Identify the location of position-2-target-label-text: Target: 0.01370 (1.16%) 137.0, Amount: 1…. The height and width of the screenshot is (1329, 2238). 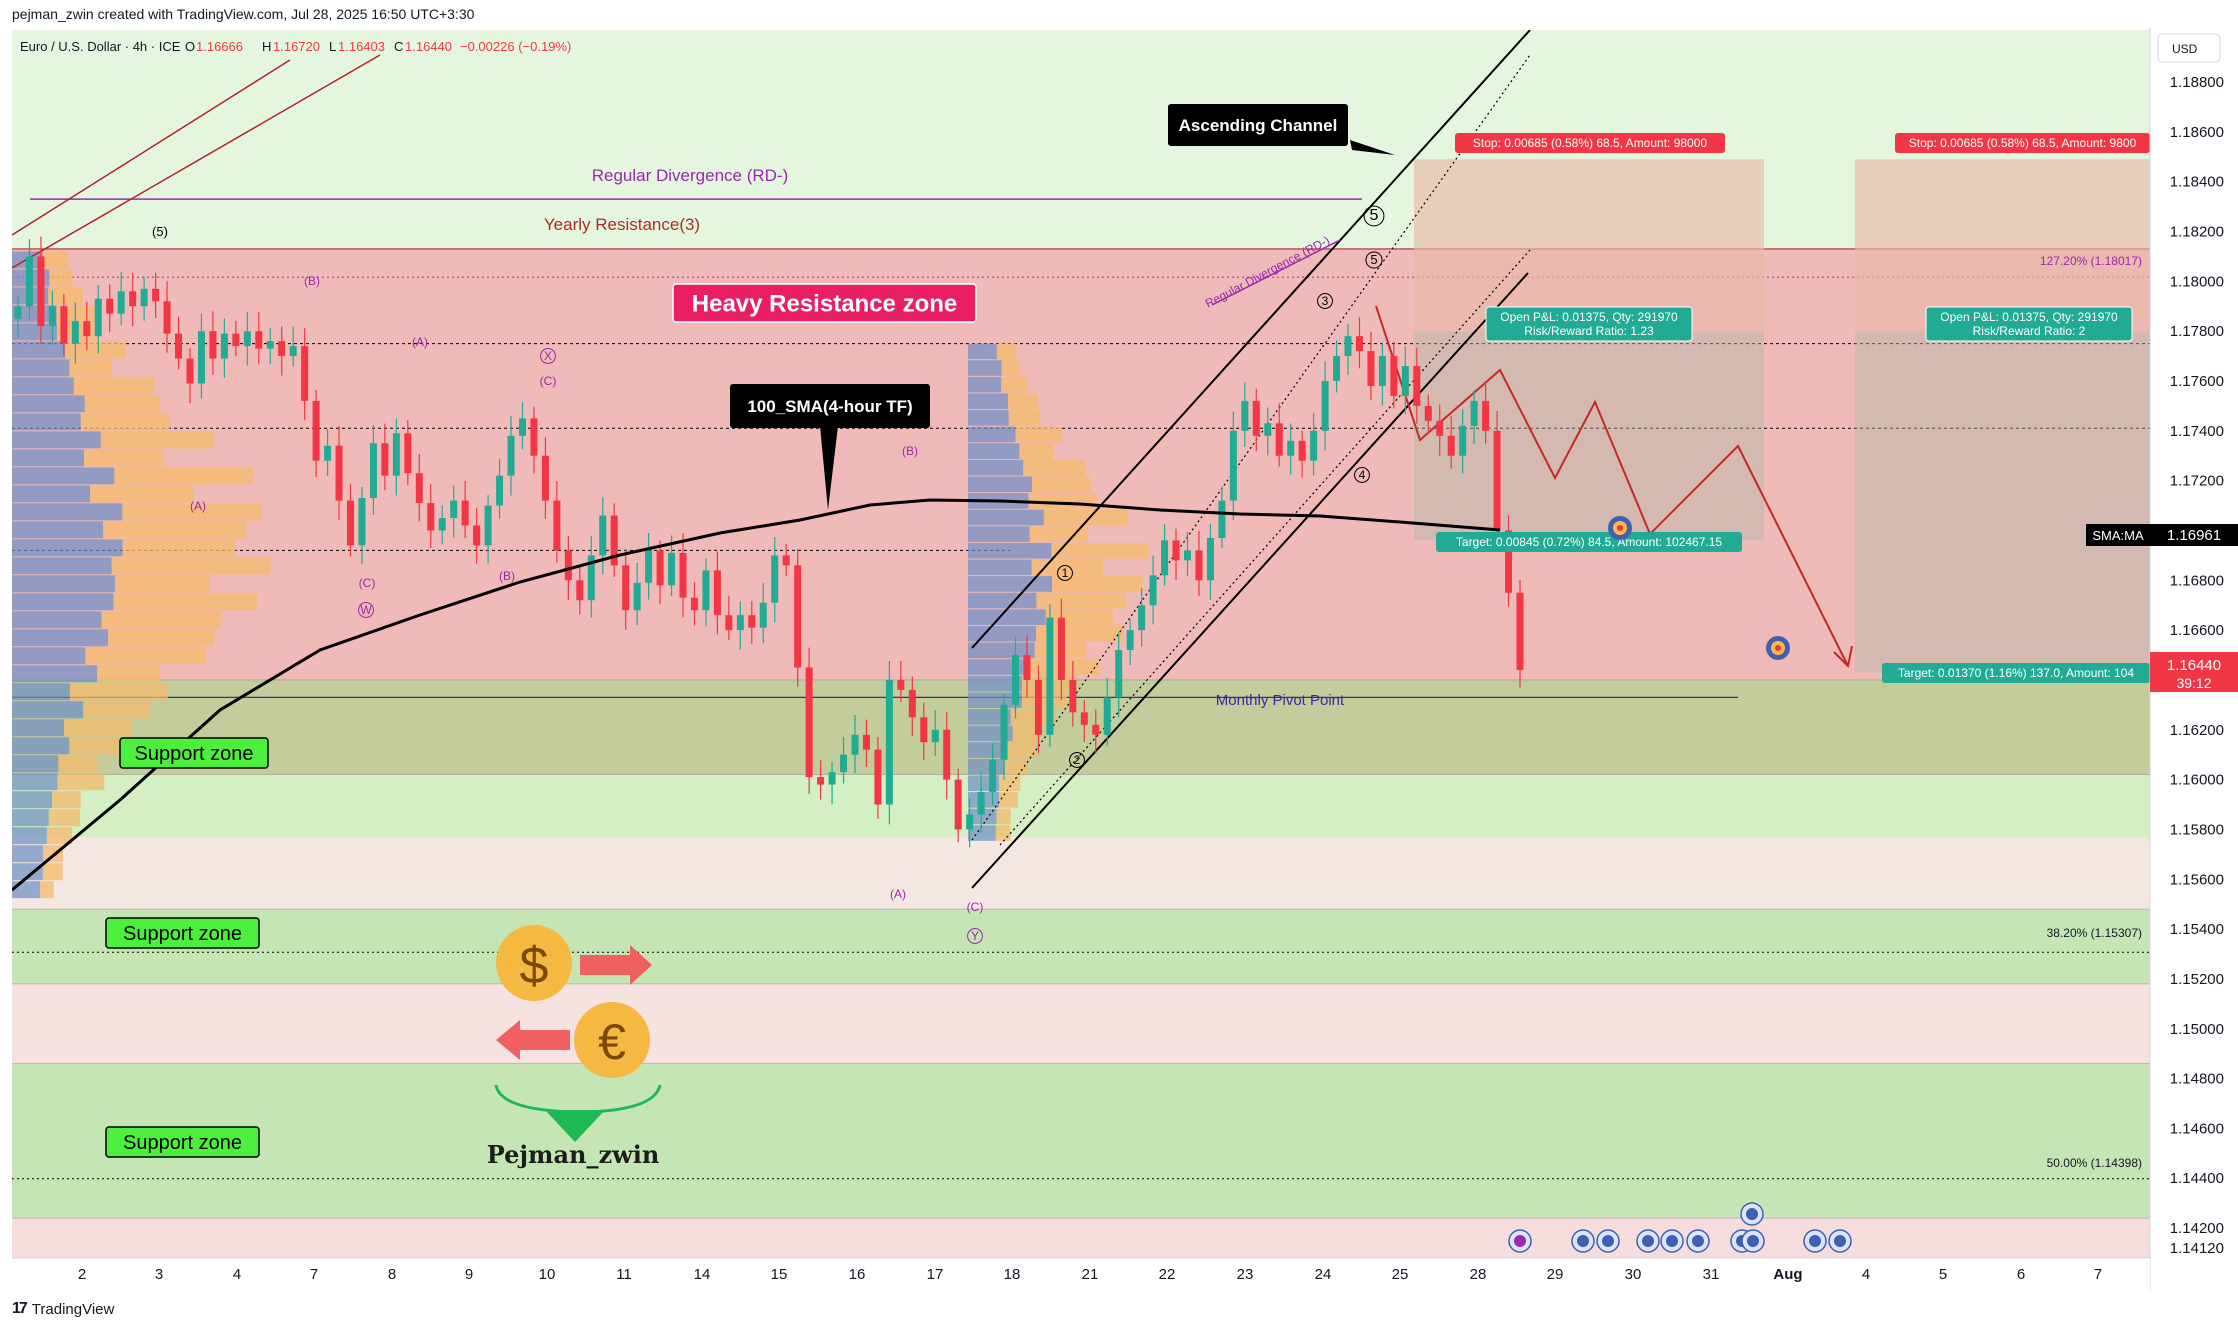
(2016, 673).